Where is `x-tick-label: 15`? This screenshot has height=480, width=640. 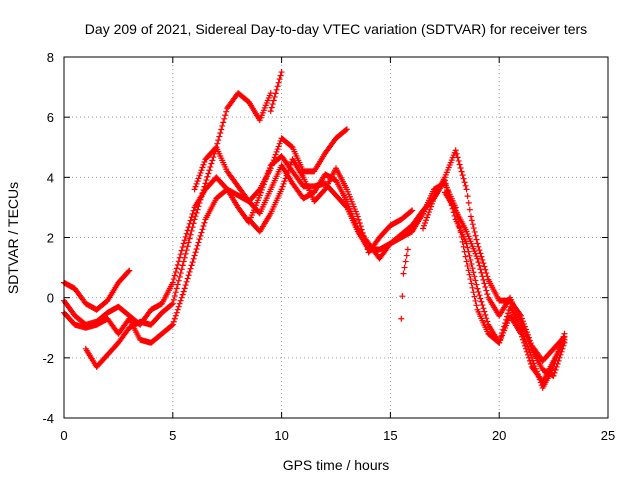
x-tick-label: 15 is located at coordinates (390, 435).